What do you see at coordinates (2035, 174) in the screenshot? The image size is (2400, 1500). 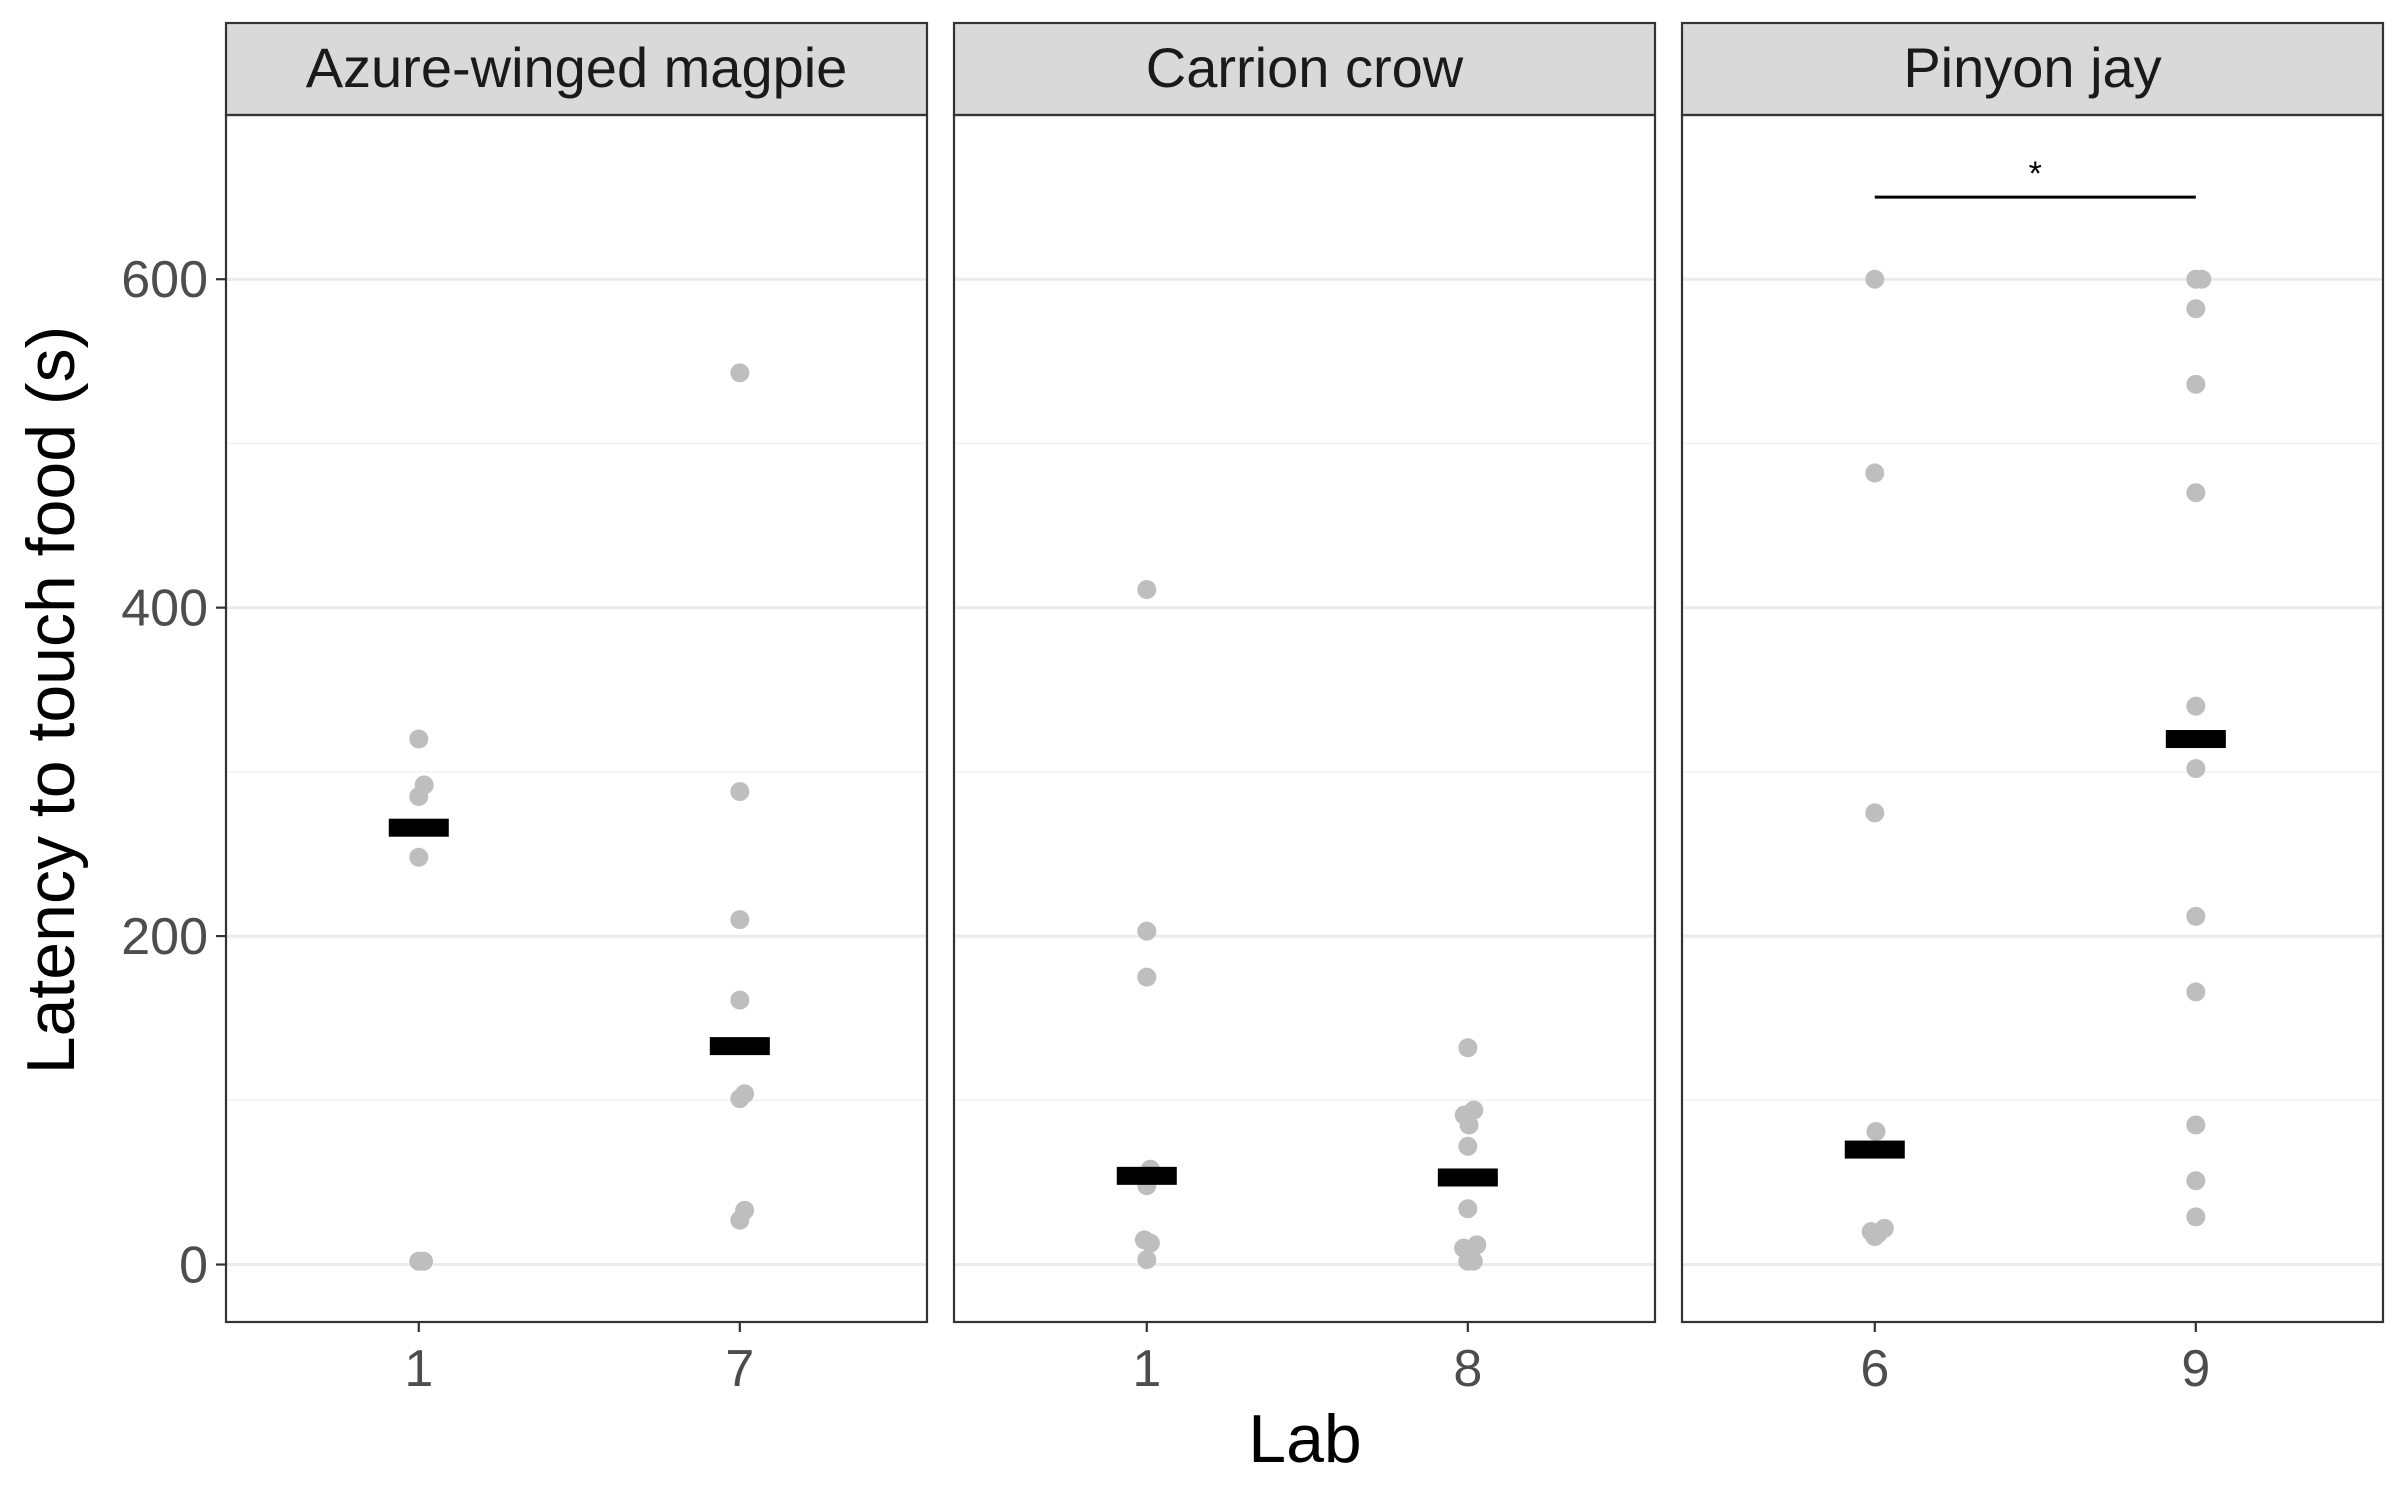 I see `significance-label: *` at bounding box center [2035, 174].